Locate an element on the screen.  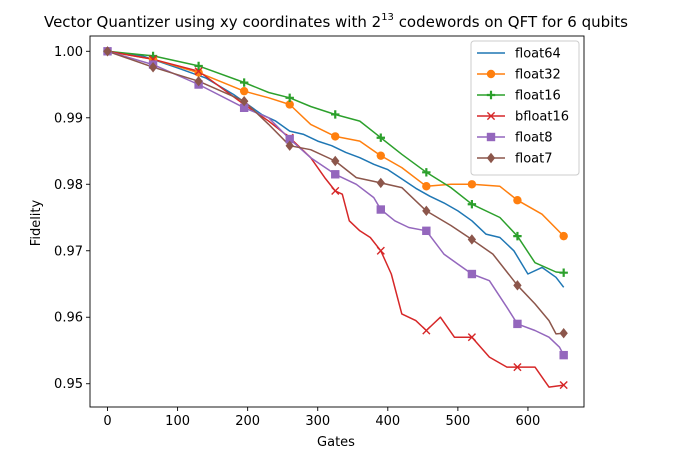
y-axis: 0.95 0.96 0.97 0.98 0.99 1.00 is located at coordinates (72, 218).